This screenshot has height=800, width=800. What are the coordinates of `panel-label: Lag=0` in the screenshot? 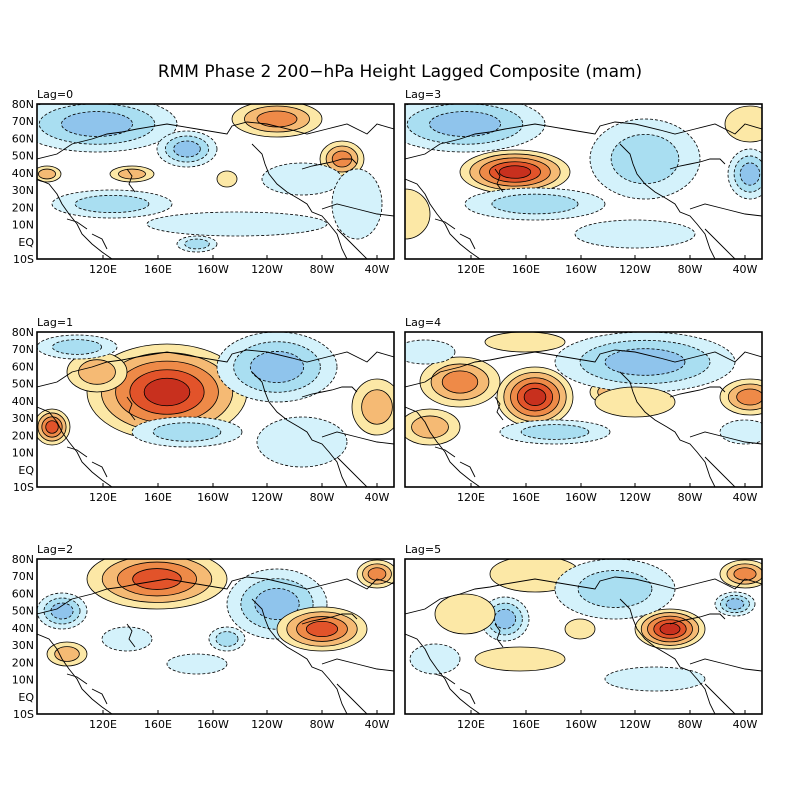 It's located at (55, 94).